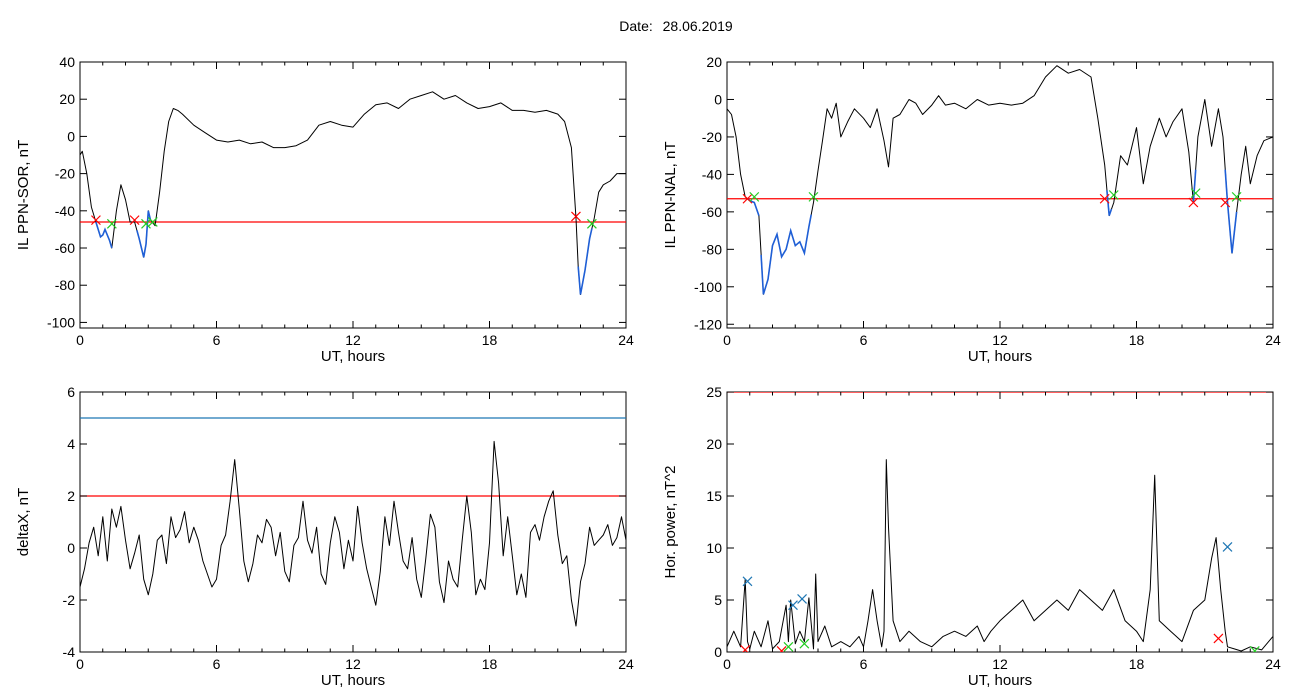  I want to click on y-tick-label: -120, so click(708, 324).